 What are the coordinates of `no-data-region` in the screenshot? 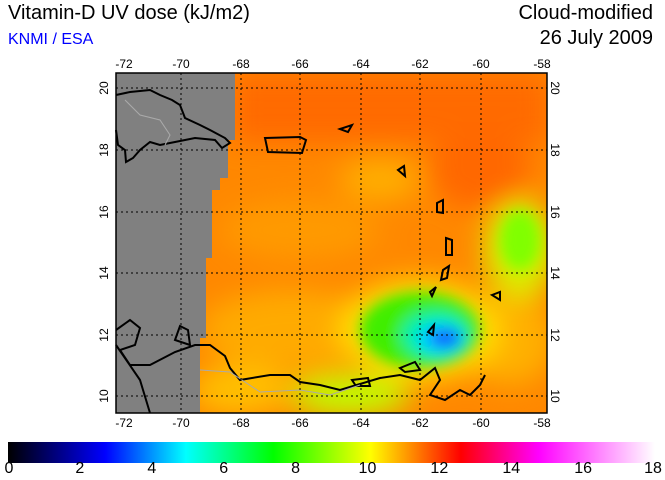 It's located at (175, 243).